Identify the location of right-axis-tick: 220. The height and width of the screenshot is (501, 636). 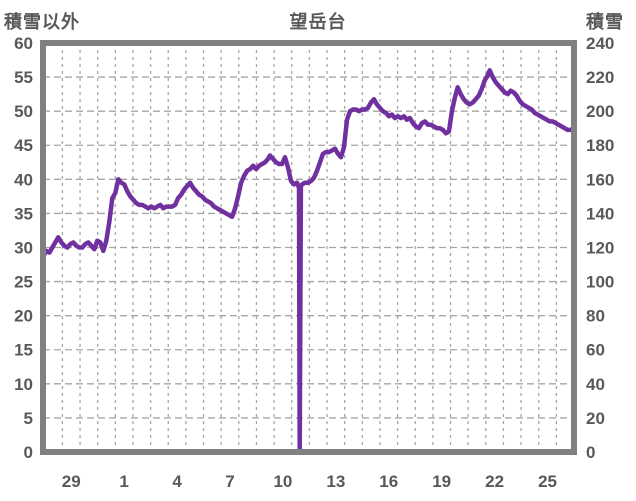
(600, 77).